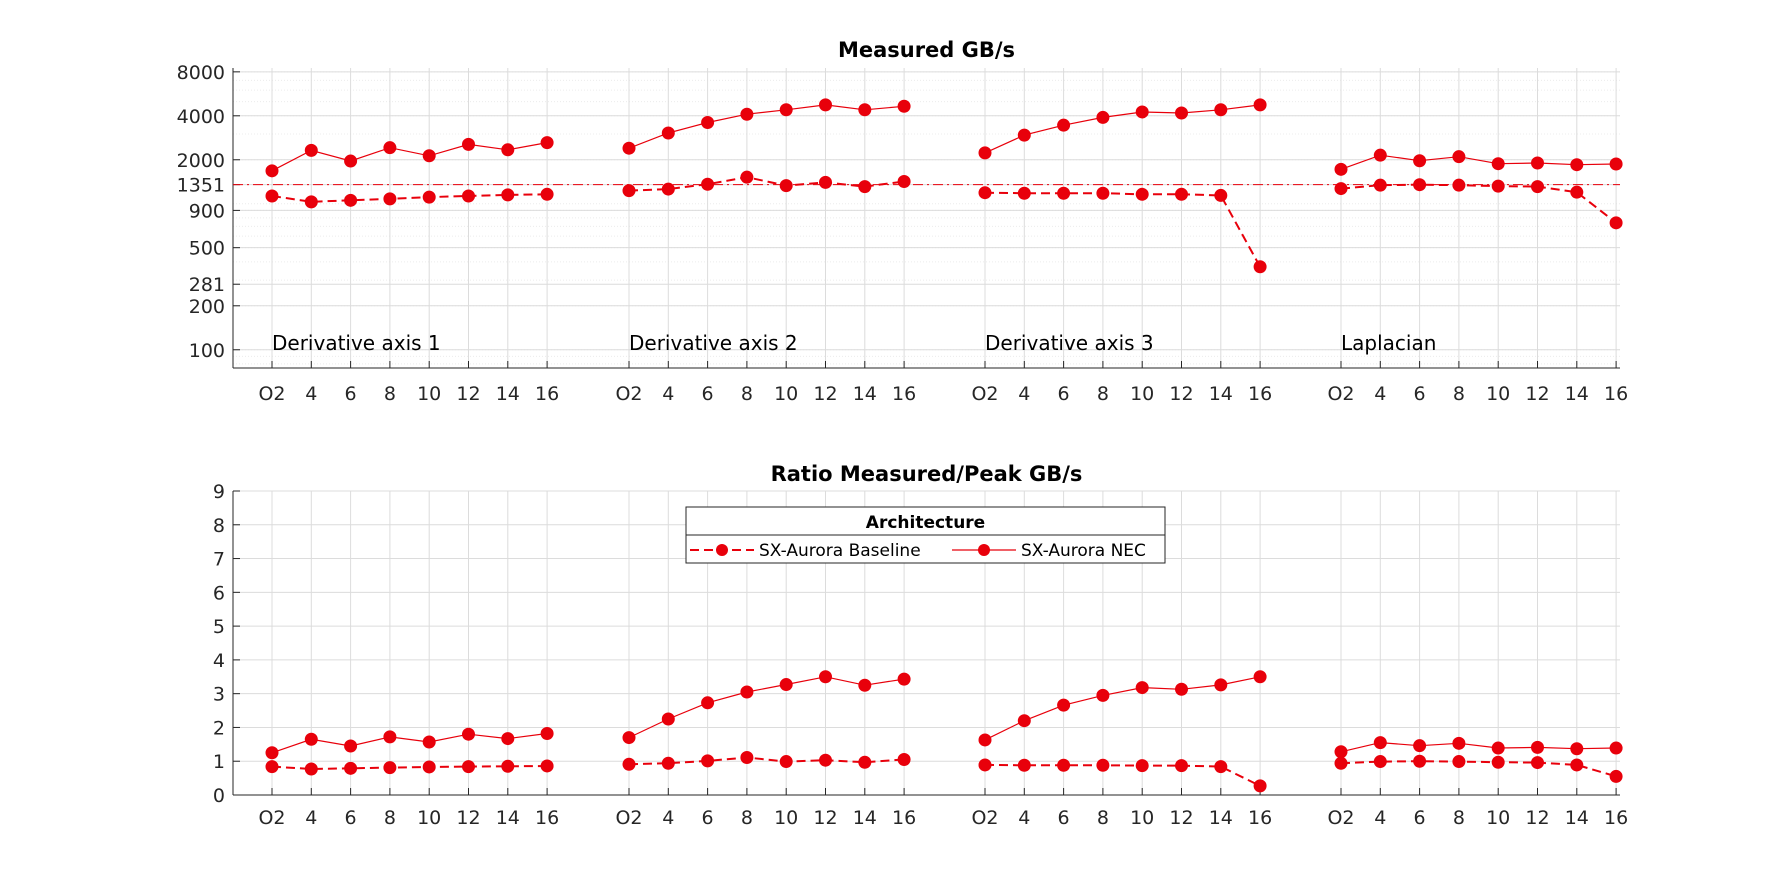 This screenshot has height=891, width=1782. What do you see at coordinates (984, 550) in the screenshot?
I see `legend-marker-nec` at bounding box center [984, 550].